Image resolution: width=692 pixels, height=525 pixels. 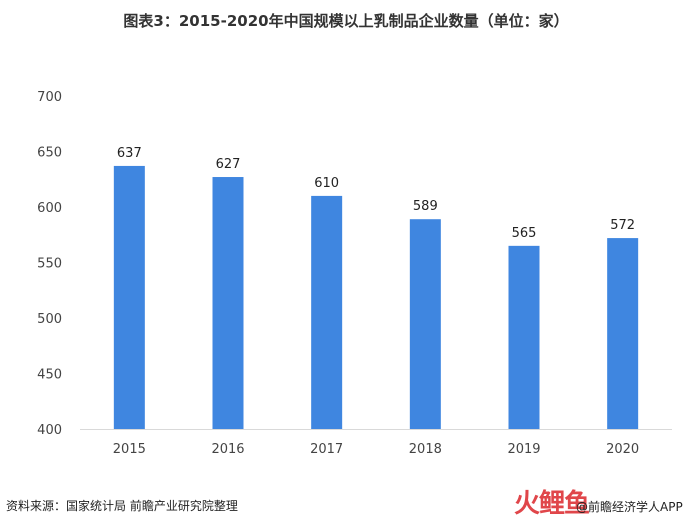 I want to click on x-tick-label: 2020, so click(x=622, y=449).